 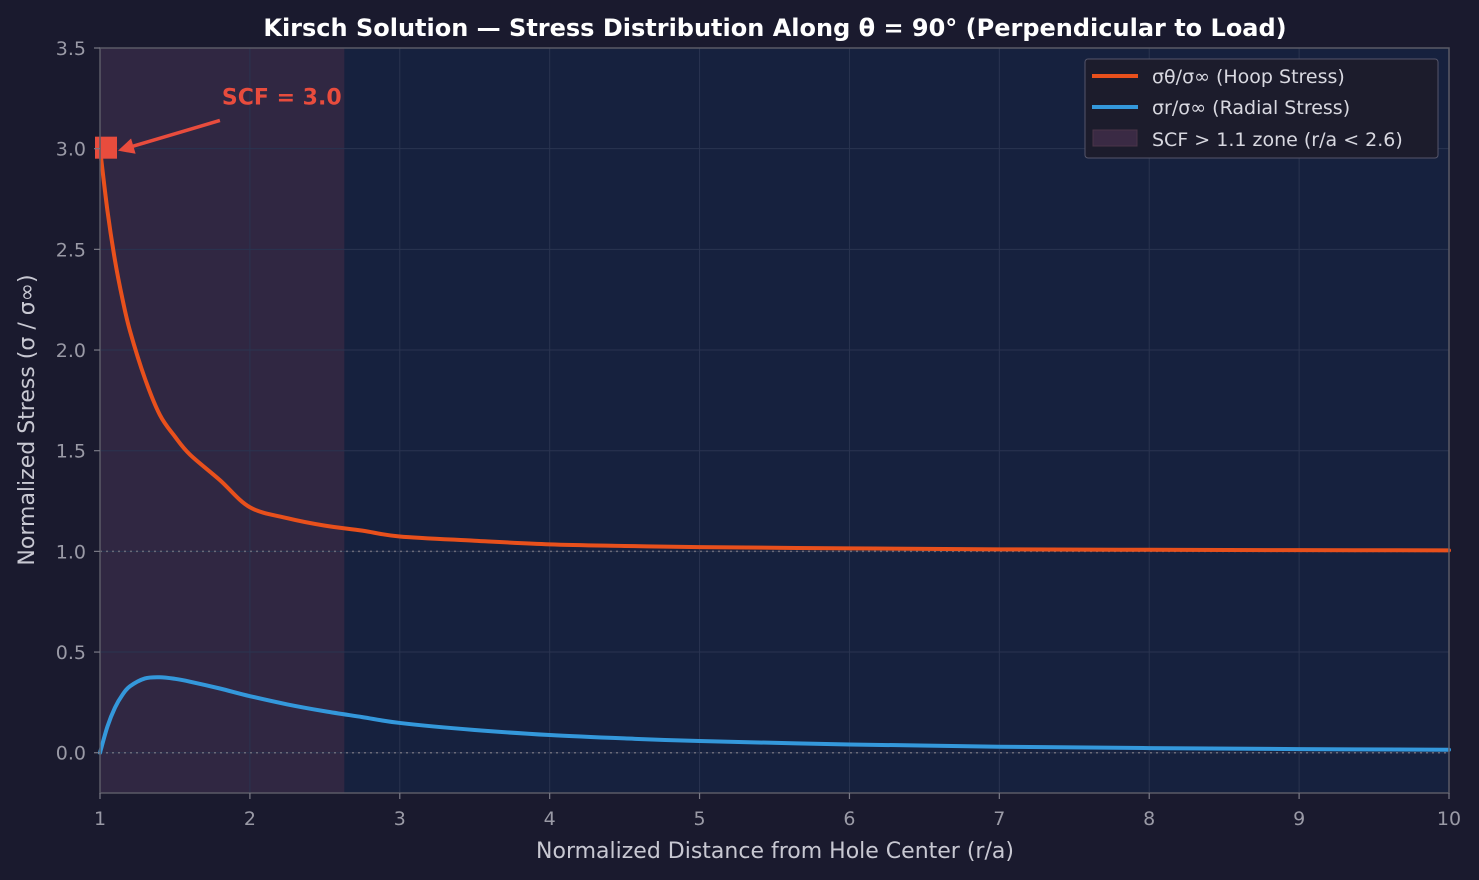 What do you see at coordinates (1248, 77) in the screenshot?
I see `legend-label-hoop: σθ/σ∞ (Hoop Stress)` at bounding box center [1248, 77].